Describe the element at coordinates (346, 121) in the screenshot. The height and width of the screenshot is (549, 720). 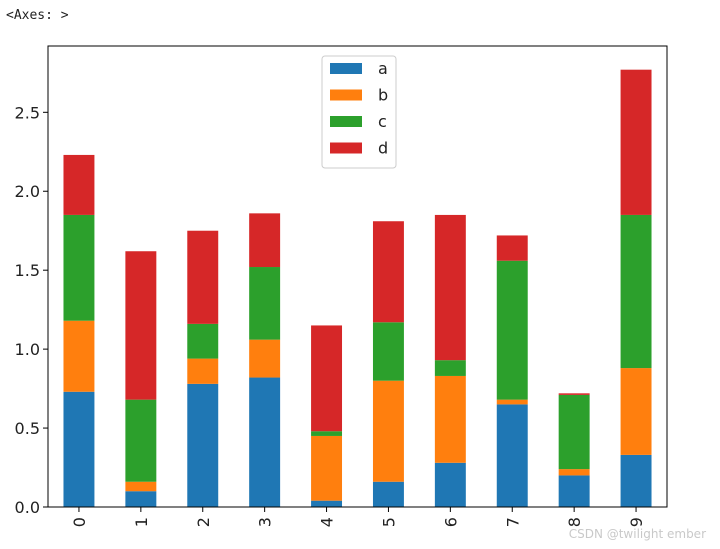
I see `legend-swatch-c` at that location.